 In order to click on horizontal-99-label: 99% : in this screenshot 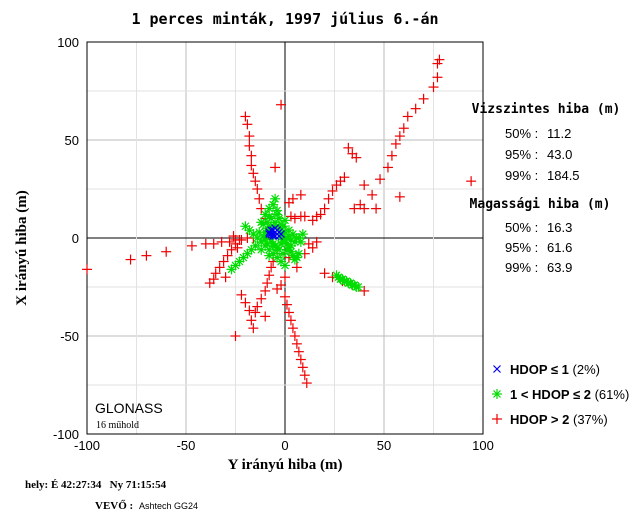, I will do `click(521, 175)`.